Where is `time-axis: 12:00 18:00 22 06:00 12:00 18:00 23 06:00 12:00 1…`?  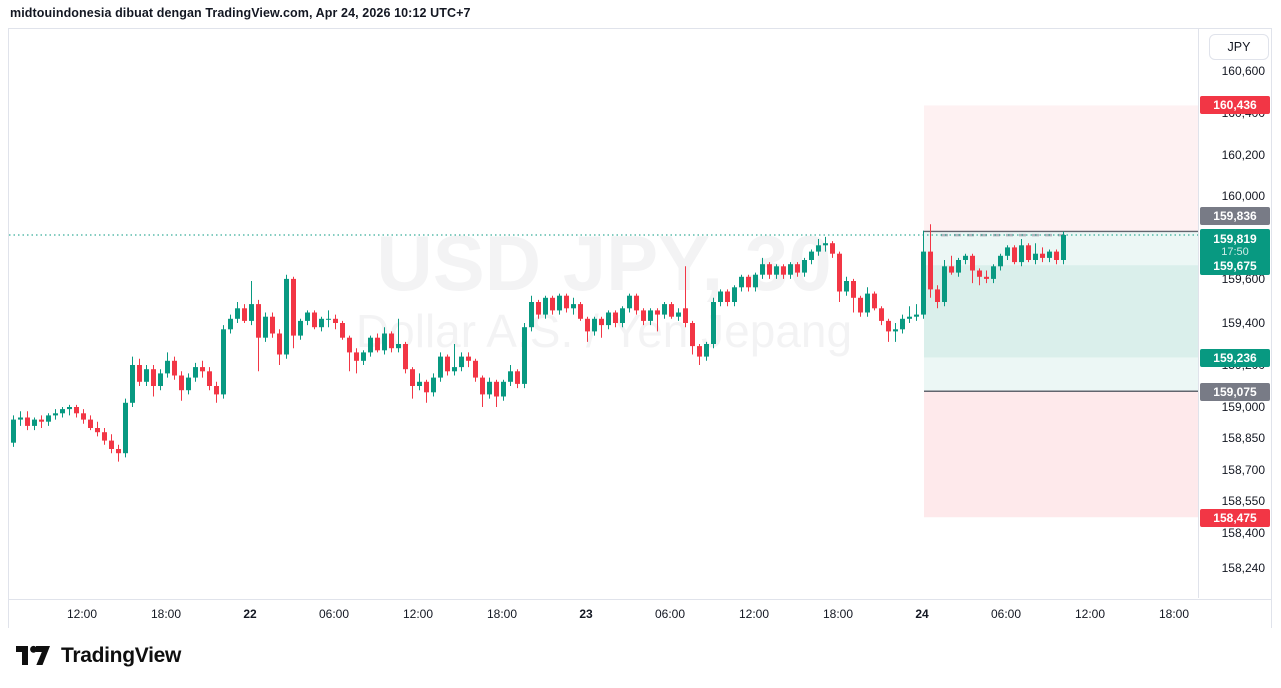
time-axis: 12:00 18:00 22 06:00 12:00 18:00 23 06:00 12:00 1… is located at coordinates (640, 614).